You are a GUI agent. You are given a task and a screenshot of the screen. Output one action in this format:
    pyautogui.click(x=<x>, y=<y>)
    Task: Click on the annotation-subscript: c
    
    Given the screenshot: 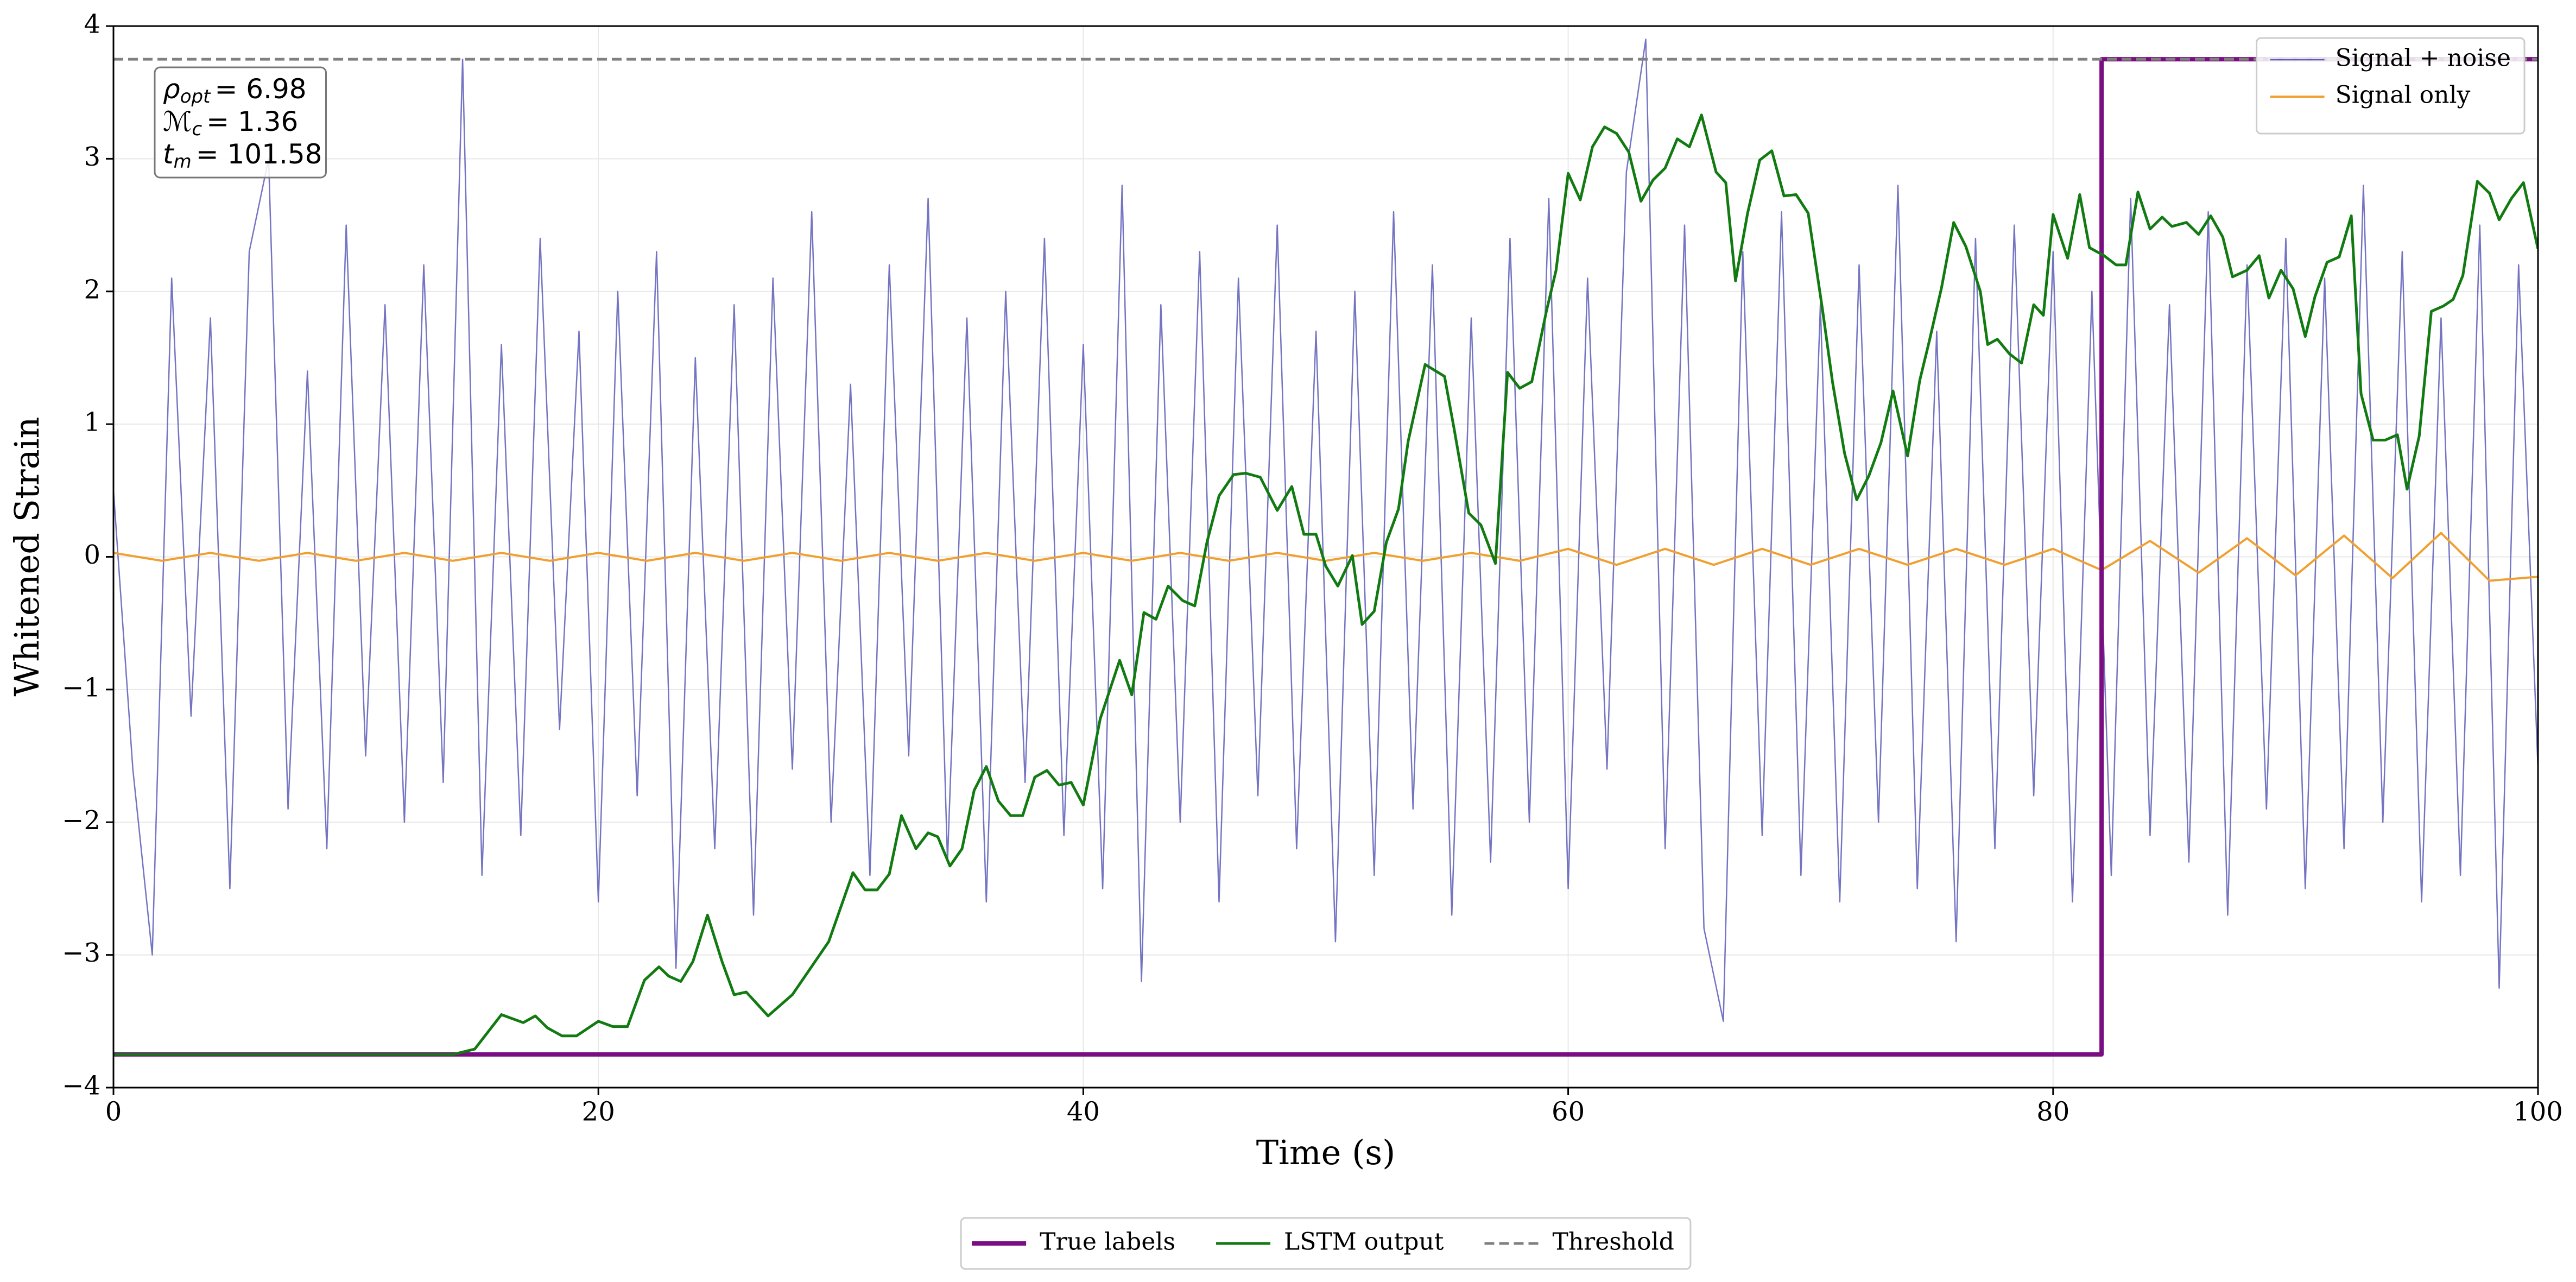 What is the action you would take?
    pyautogui.click(x=197, y=129)
    